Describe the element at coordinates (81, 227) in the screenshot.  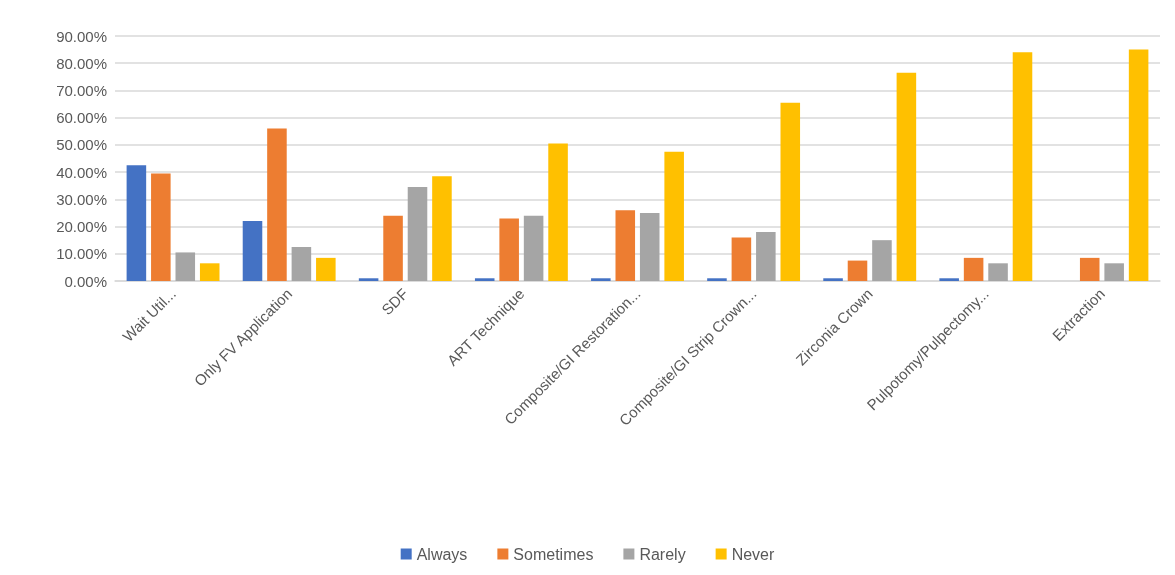
I see `y-tick-label: 20.00%` at that location.